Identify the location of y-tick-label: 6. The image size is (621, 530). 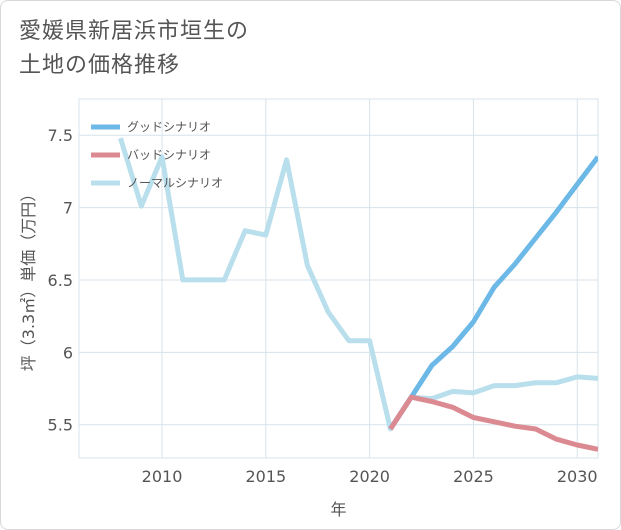
(68, 352).